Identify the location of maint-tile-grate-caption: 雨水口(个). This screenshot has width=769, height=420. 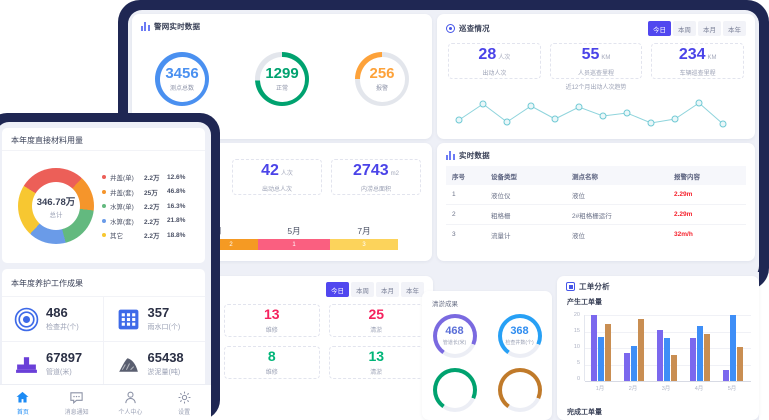
(164, 327).